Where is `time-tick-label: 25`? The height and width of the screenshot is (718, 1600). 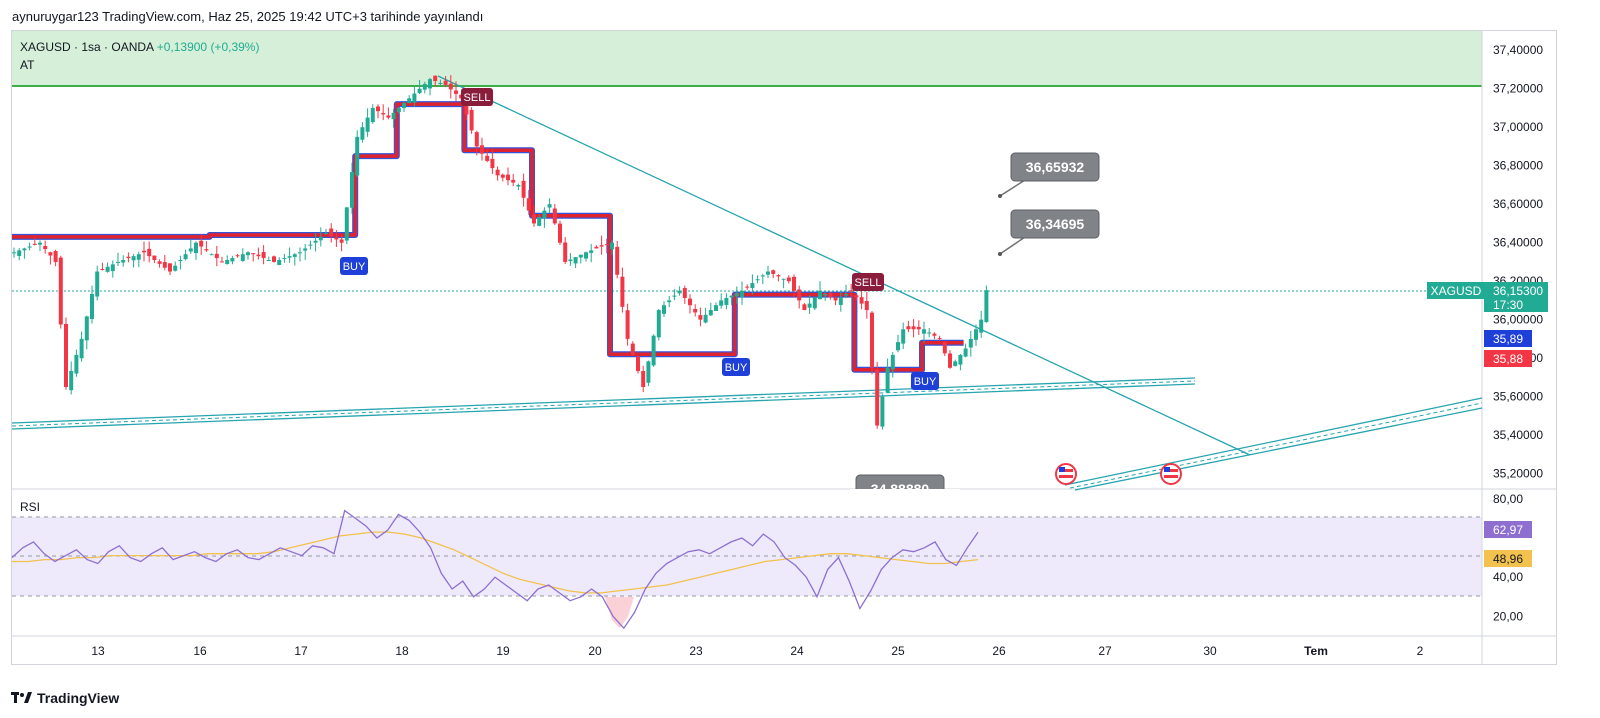
time-tick-label: 25 is located at coordinates (898, 651).